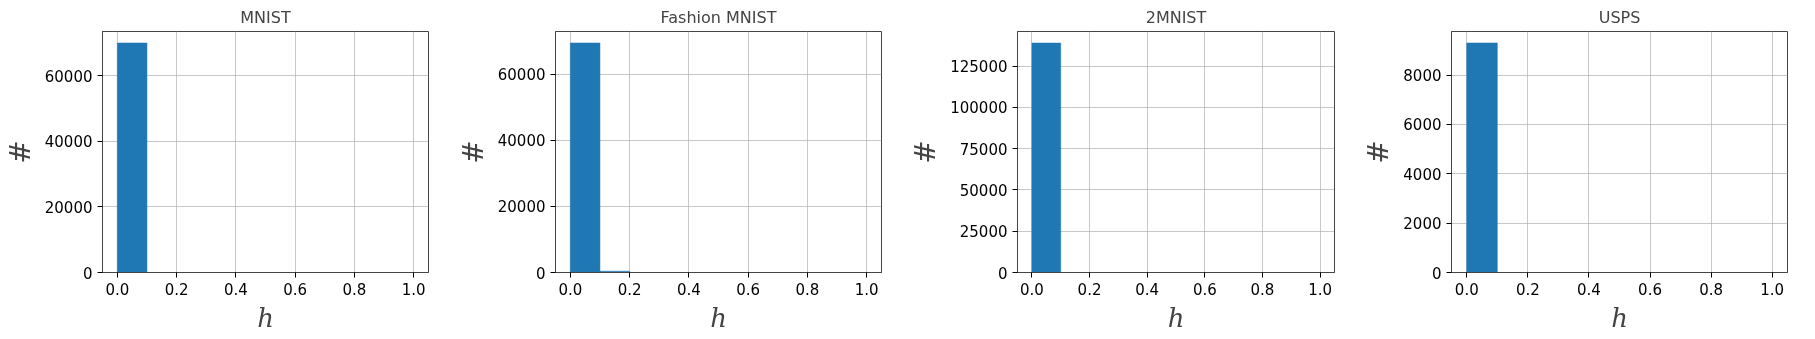 This screenshot has width=1815, height=339. I want to click on y-tick-label: 100000, so click(979, 108).